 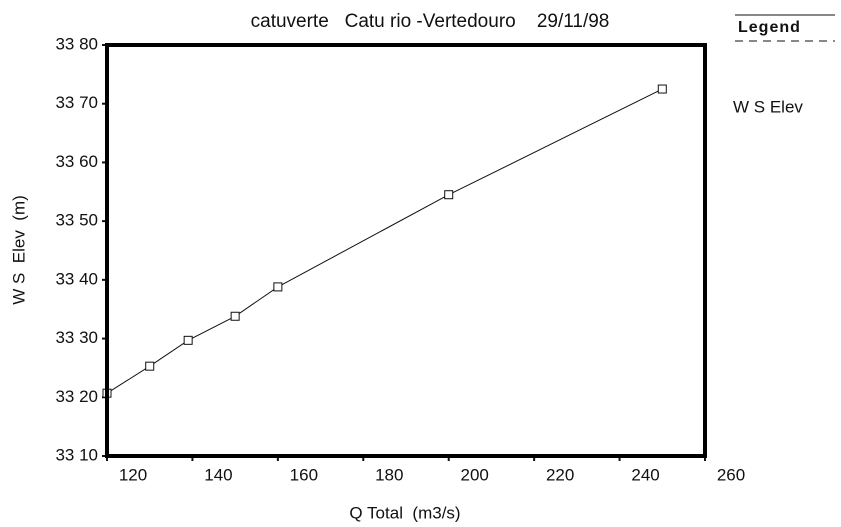 I want to click on y-tick-label: 33 20, so click(x=76, y=396).